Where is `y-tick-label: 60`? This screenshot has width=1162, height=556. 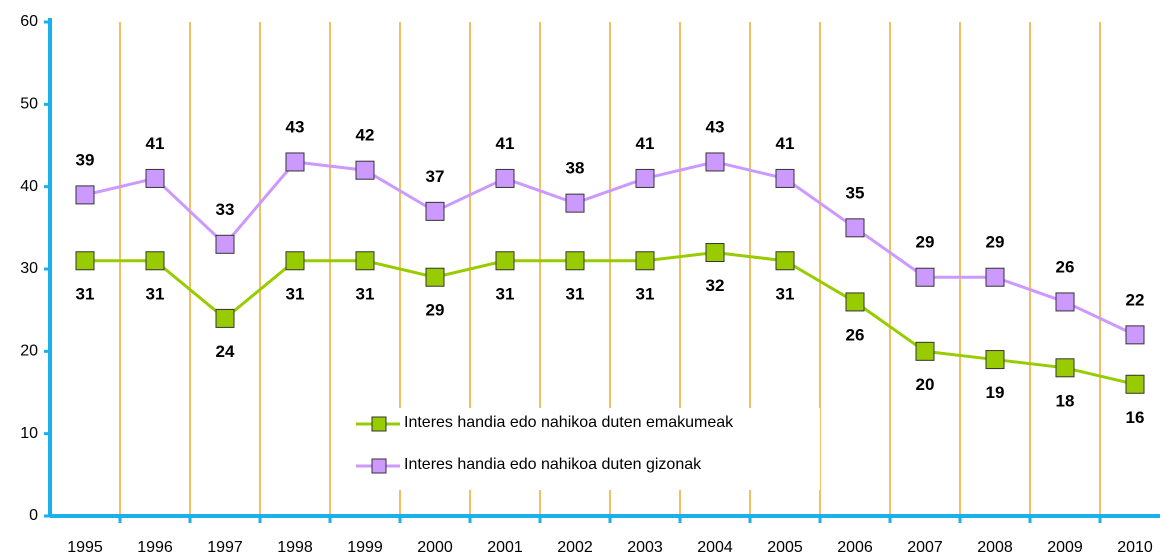 y-tick-label: 60 is located at coordinates (29, 21).